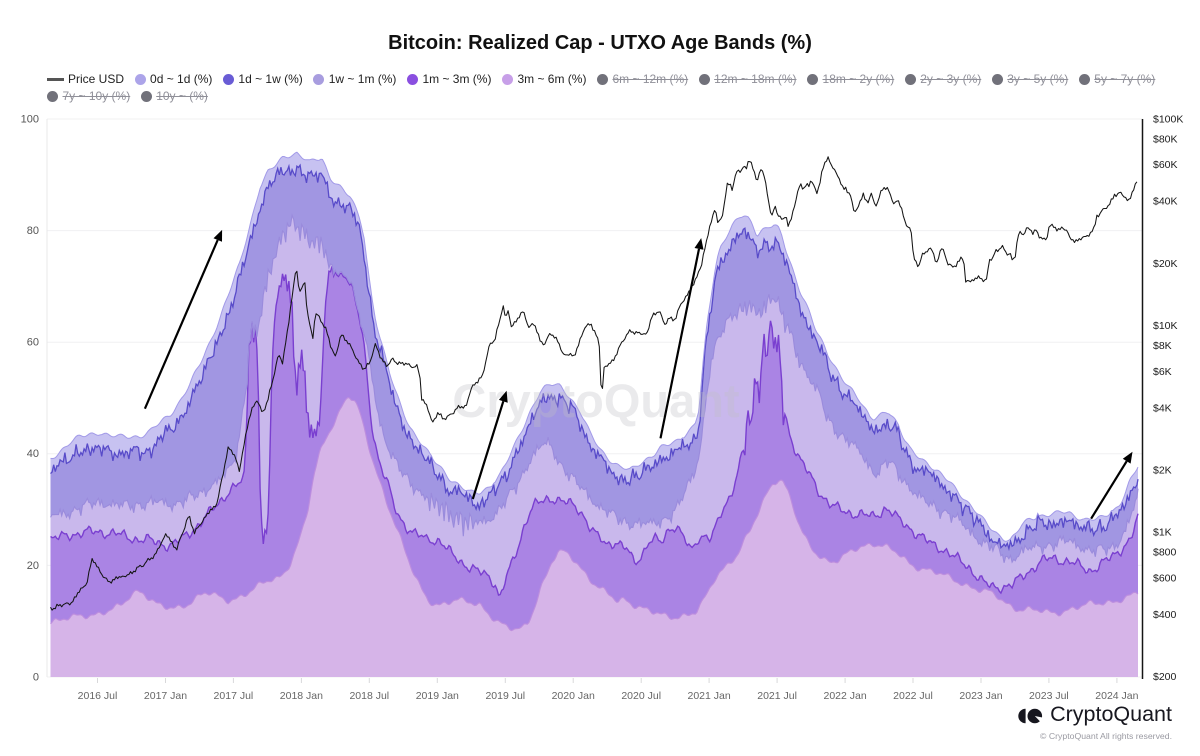 The width and height of the screenshot is (1200, 756). What do you see at coordinates (1162, 346) in the screenshot?
I see `svg-text: $8K` at bounding box center [1162, 346].